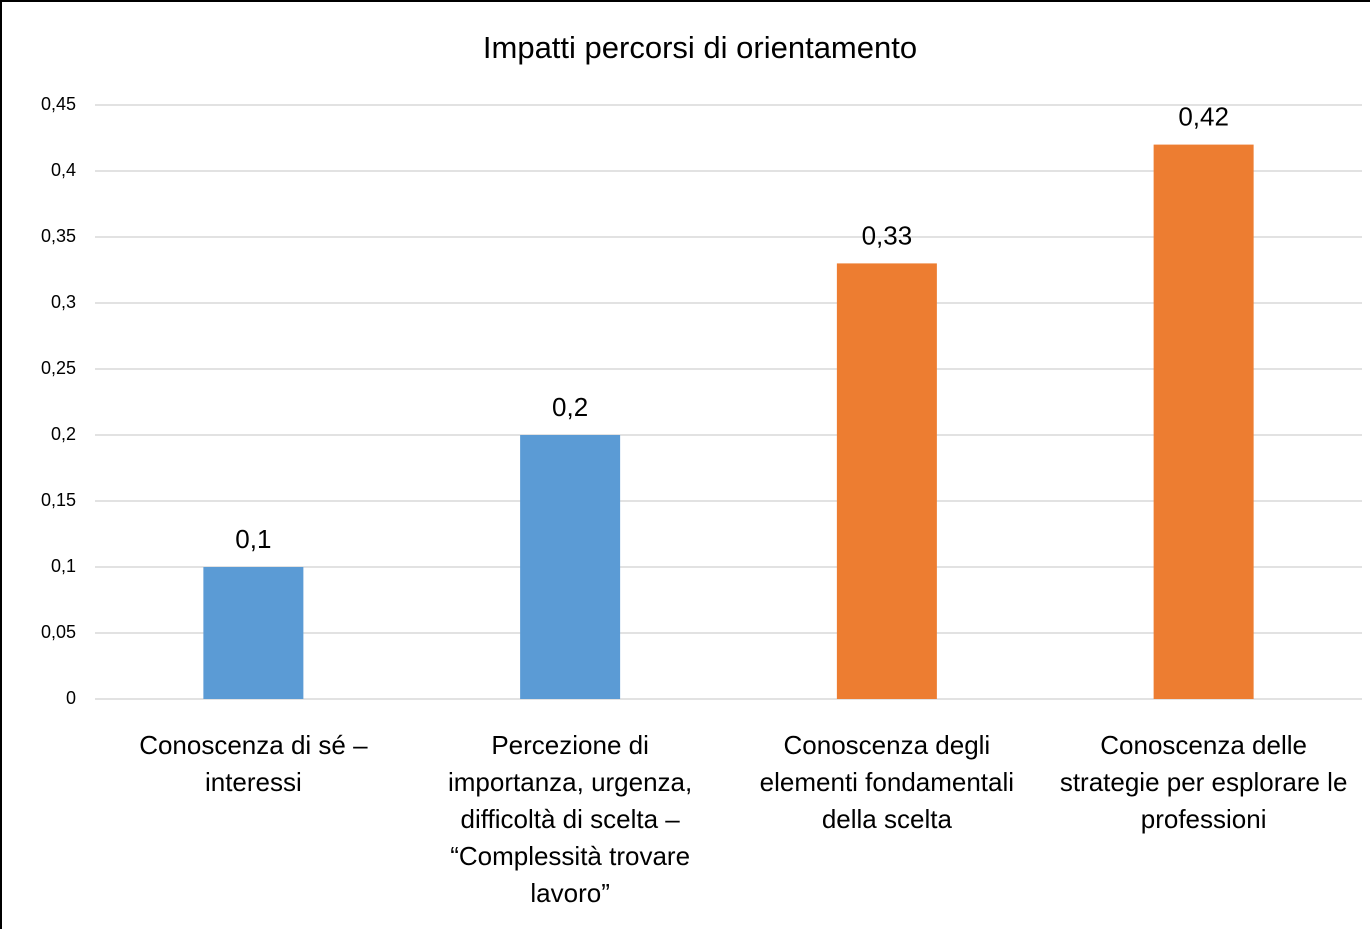 Image resolution: width=1370 pixels, height=929 pixels. I want to click on data-label: 0,33, so click(887, 235).